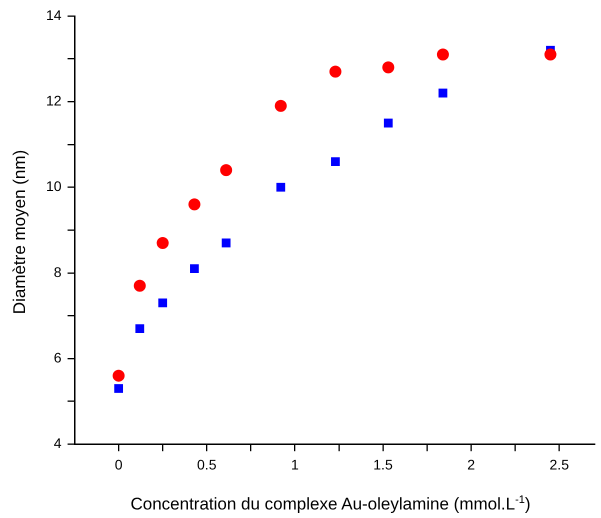 The width and height of the screenshot is (601, 518). What do you see at coordinates (20, 232) in the screenshot?
I see `y-axis-title: Diamètre moyen (nm)` at bounding box center [20, 232].